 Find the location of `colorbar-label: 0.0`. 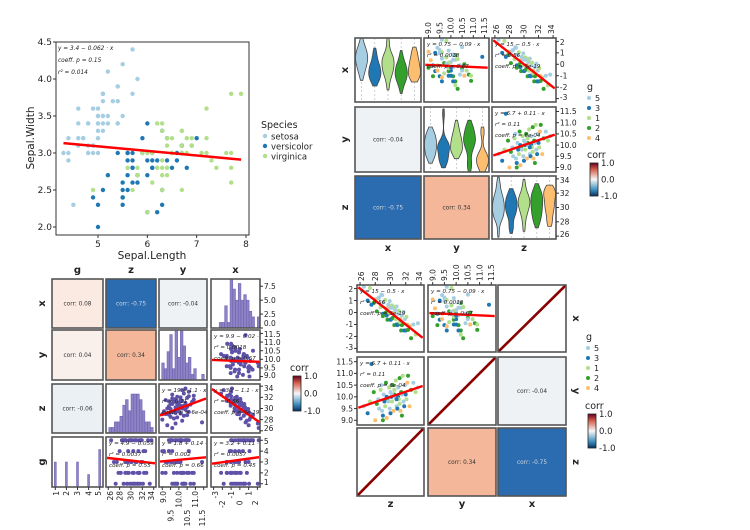

colorbar-label: 0.0 is located at coordinates (311, 395).